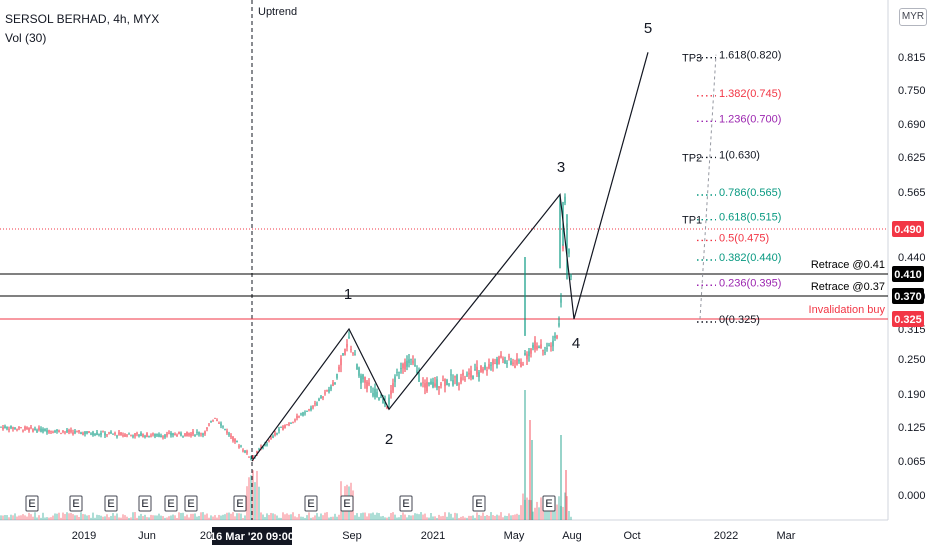 Image resolution: width=932 pixels, height=550 pixels. Describe the element at coordinates (750, 119) in the screenshot. I see `fibonacci-level-label: 1.236(0.700)` at that location.